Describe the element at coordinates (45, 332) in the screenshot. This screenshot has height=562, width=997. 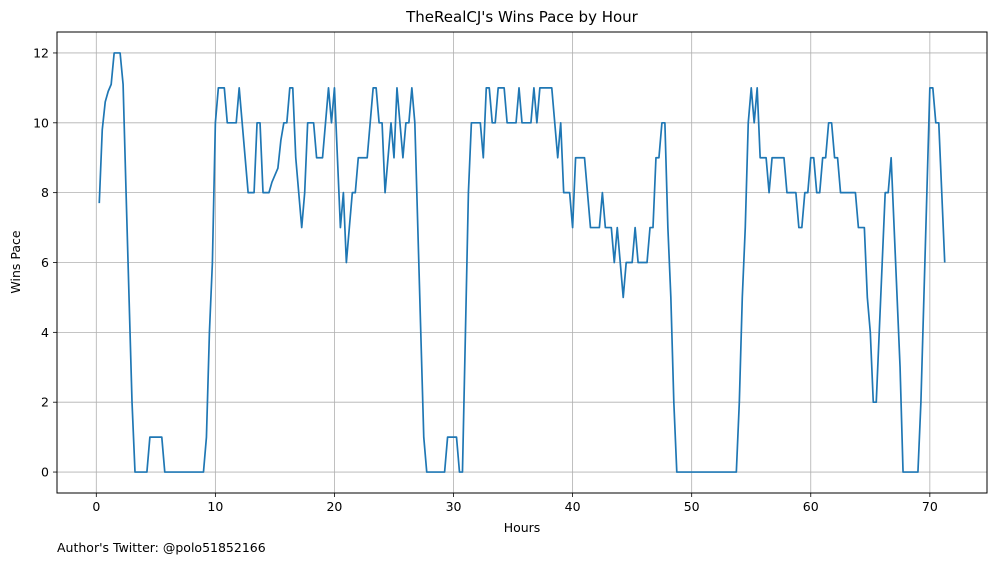
I see `y-tick-label: 4` at that location.